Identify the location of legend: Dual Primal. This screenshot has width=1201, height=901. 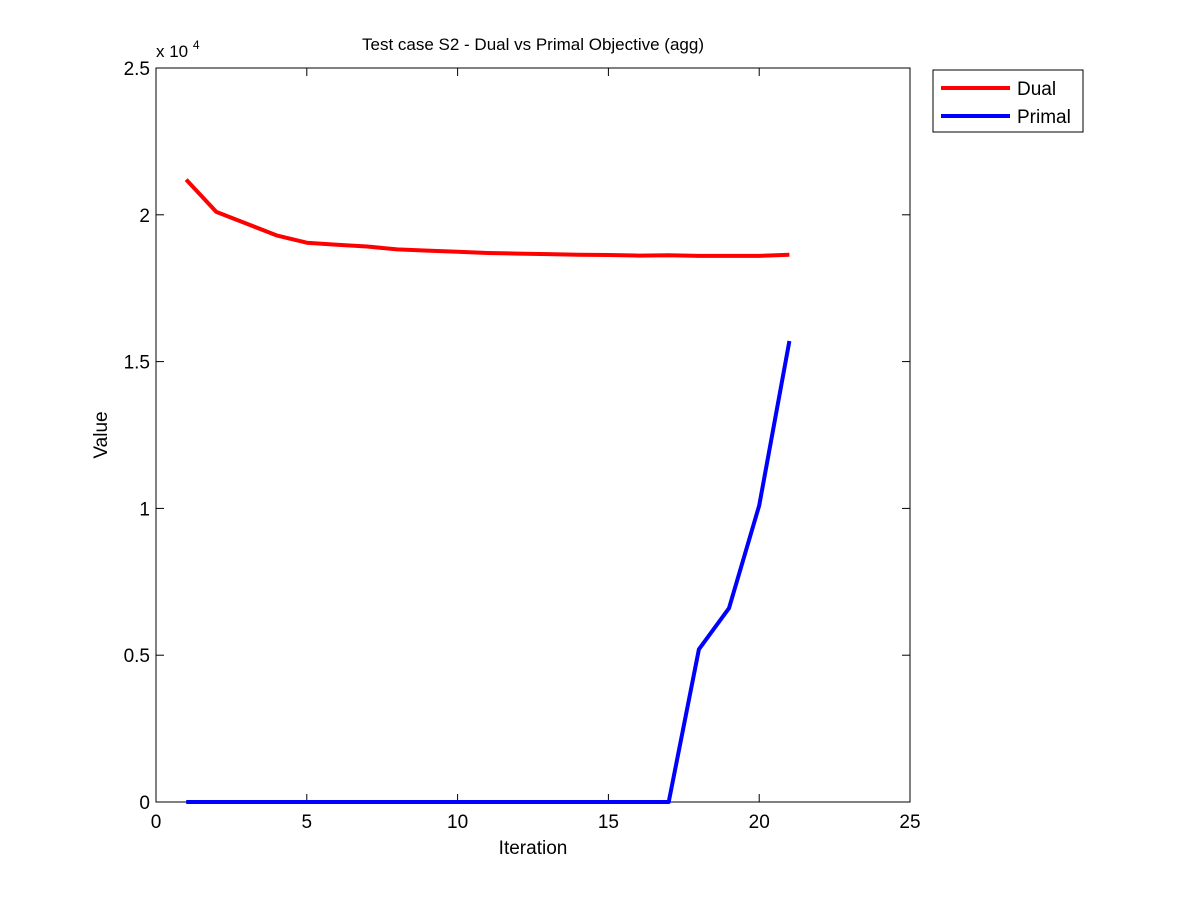
(1008, 101).